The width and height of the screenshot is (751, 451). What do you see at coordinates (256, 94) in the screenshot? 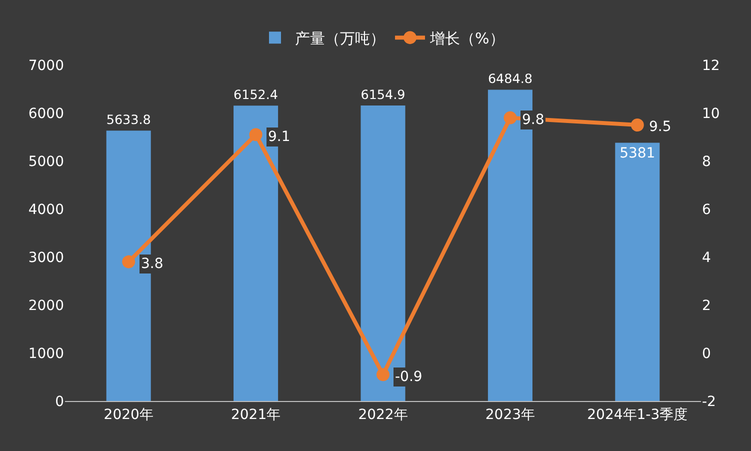
I see `data-label: 6152.4` at bounding box center [256, 94].